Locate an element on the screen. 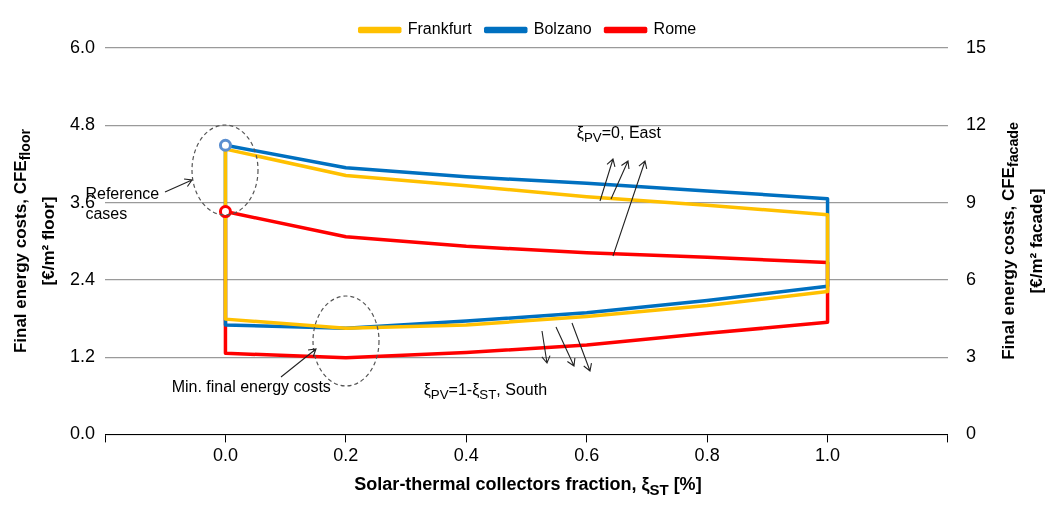 The width and height of the screenshot is (1056, 510). y2-tick-label: 3 is located at coordinates (970, 356).